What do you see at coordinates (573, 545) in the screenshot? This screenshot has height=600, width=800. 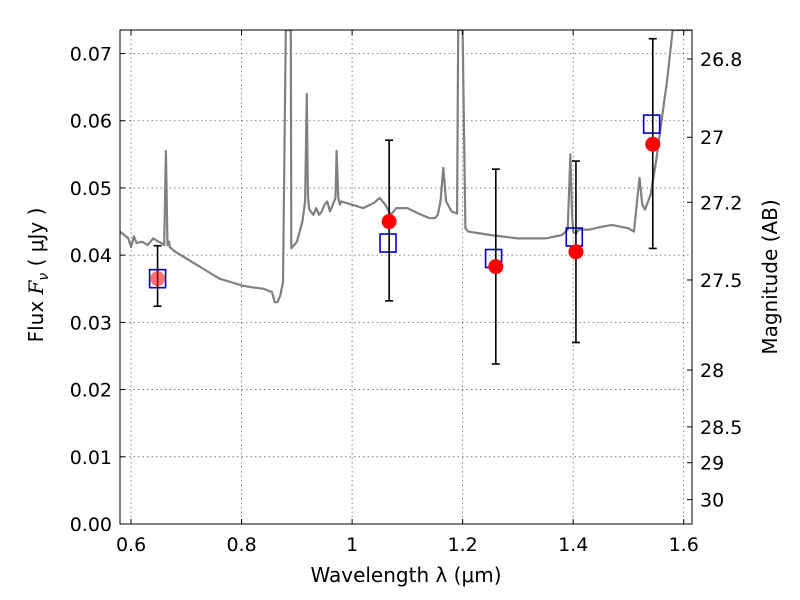 I see `x-tick-label: 1.4` at bounding box center [573, 545].